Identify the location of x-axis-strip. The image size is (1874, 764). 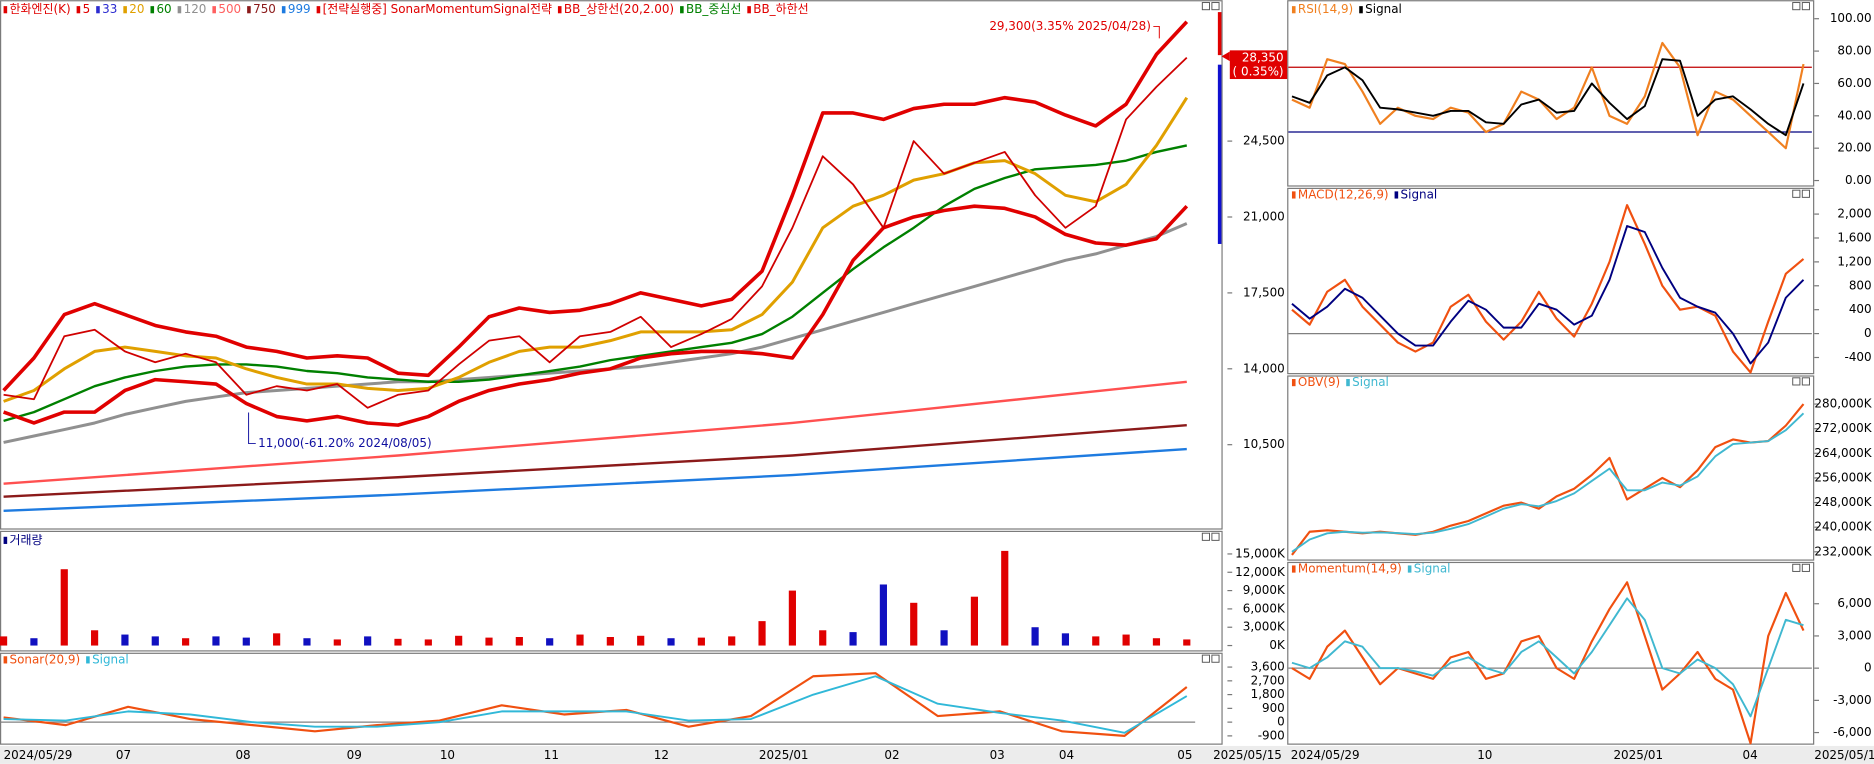
(937, 754).